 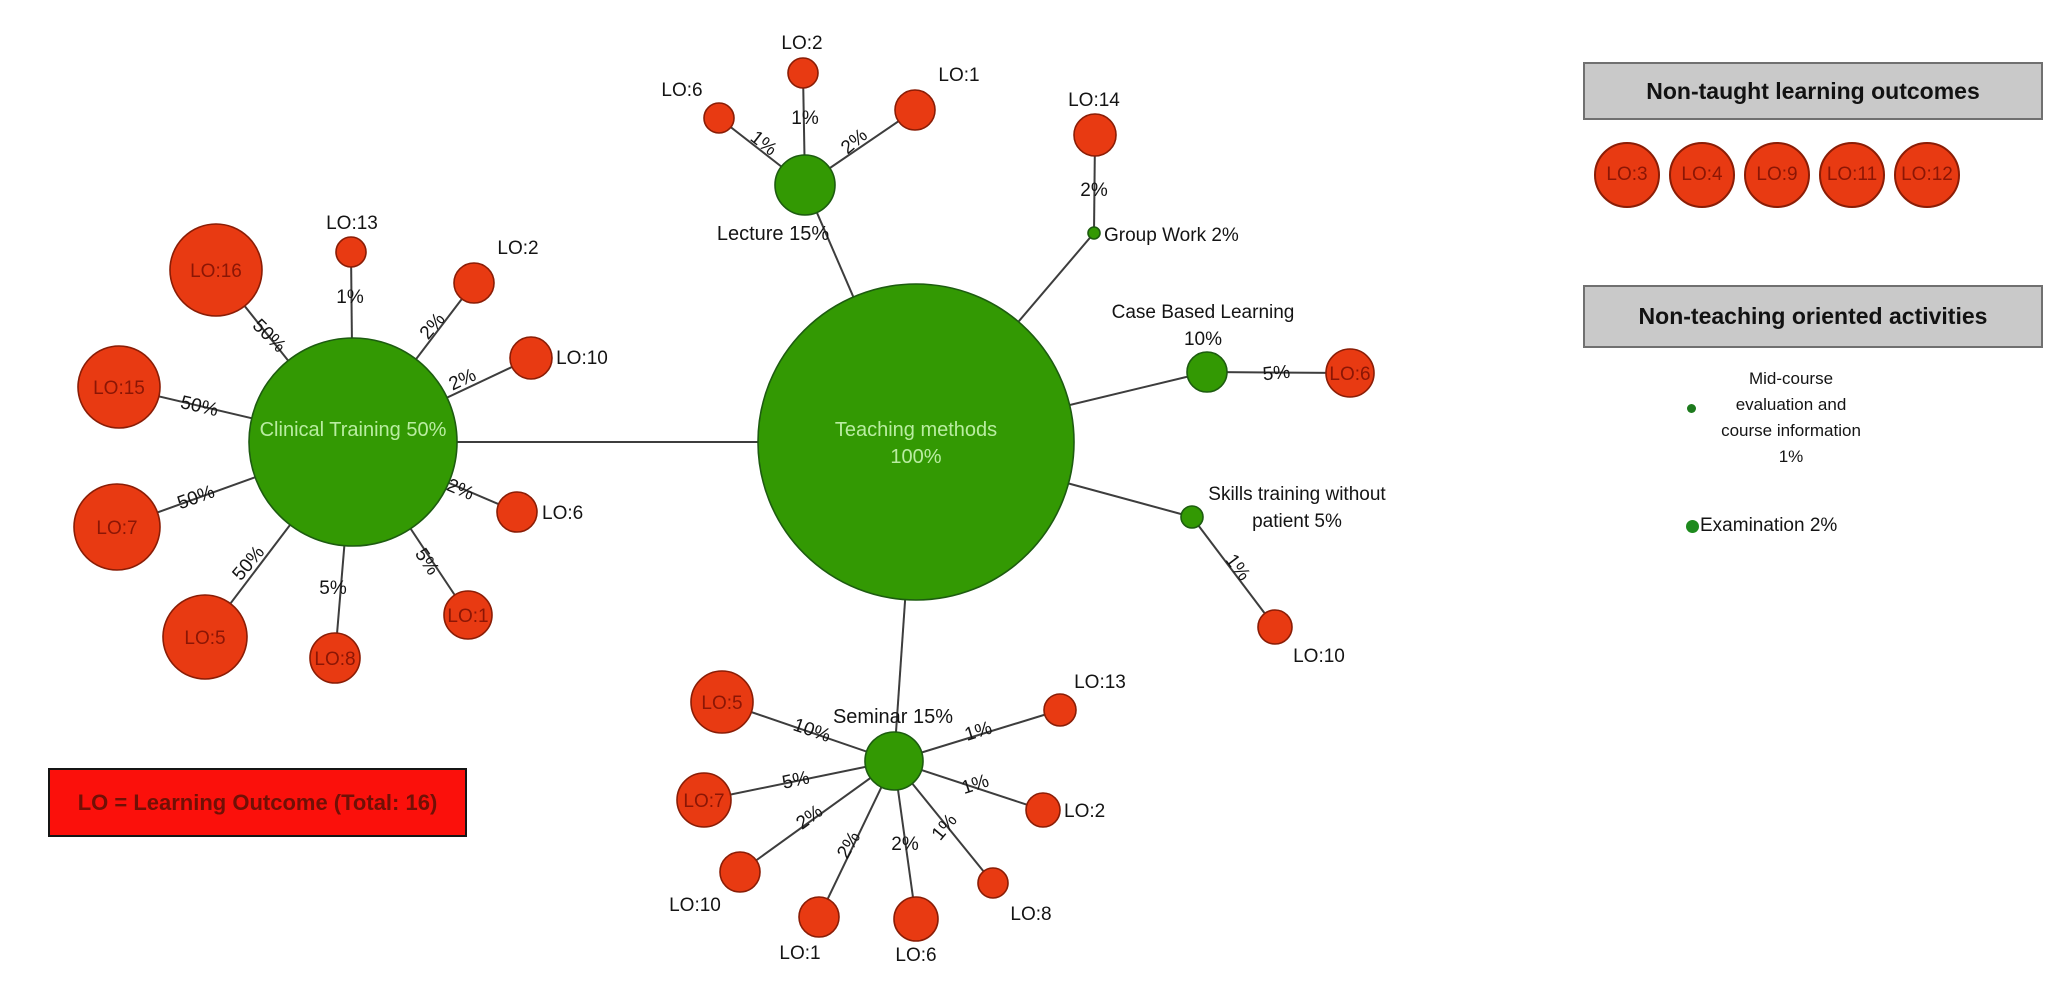 I want to click on mid-course-line: Mid-course, so click(x=1791, y=378).